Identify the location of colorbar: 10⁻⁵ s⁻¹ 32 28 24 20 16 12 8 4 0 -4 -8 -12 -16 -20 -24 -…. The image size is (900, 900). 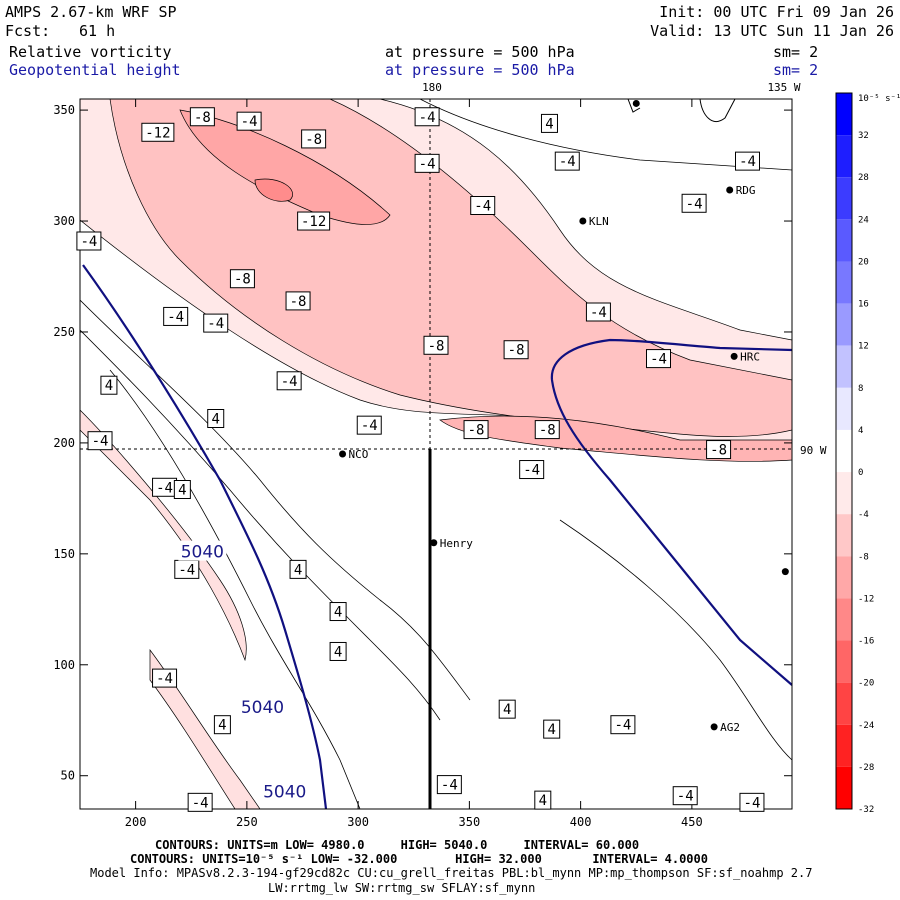
(867, 453).